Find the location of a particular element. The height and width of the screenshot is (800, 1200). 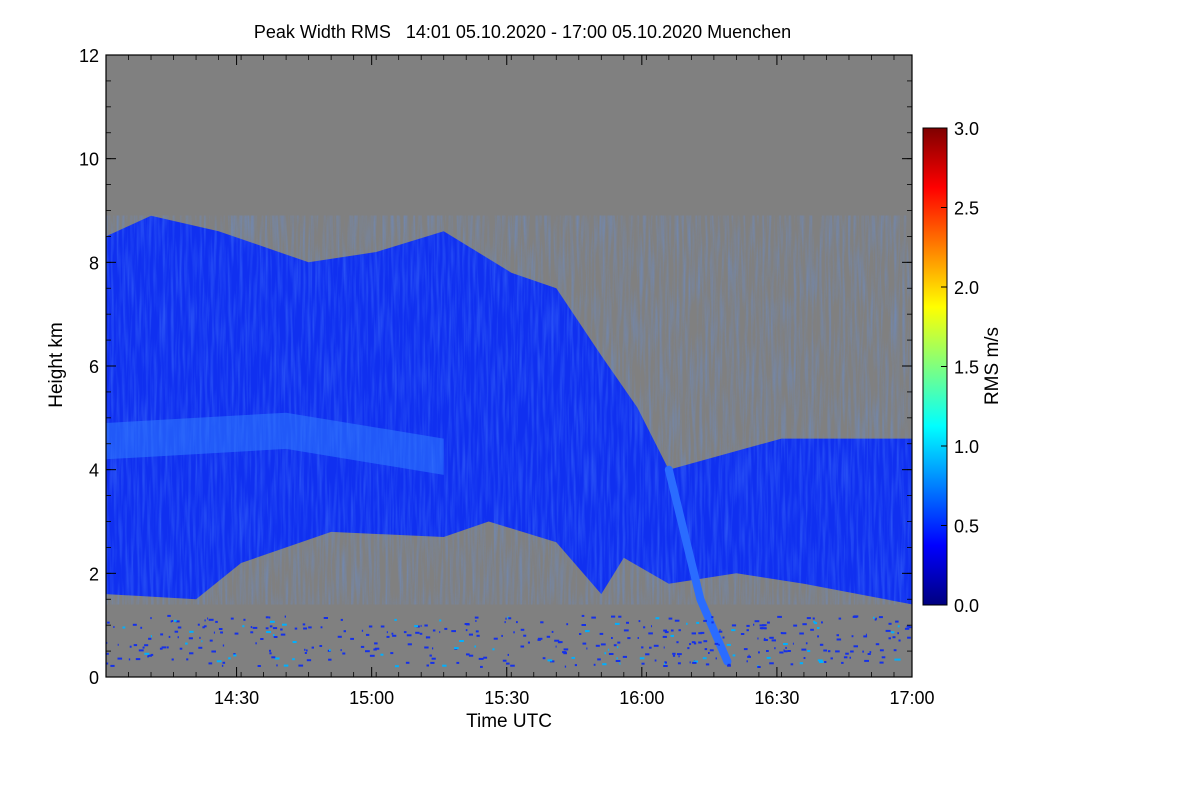

colorbar-label: RMS m/s is located at coordinates (992, 366).